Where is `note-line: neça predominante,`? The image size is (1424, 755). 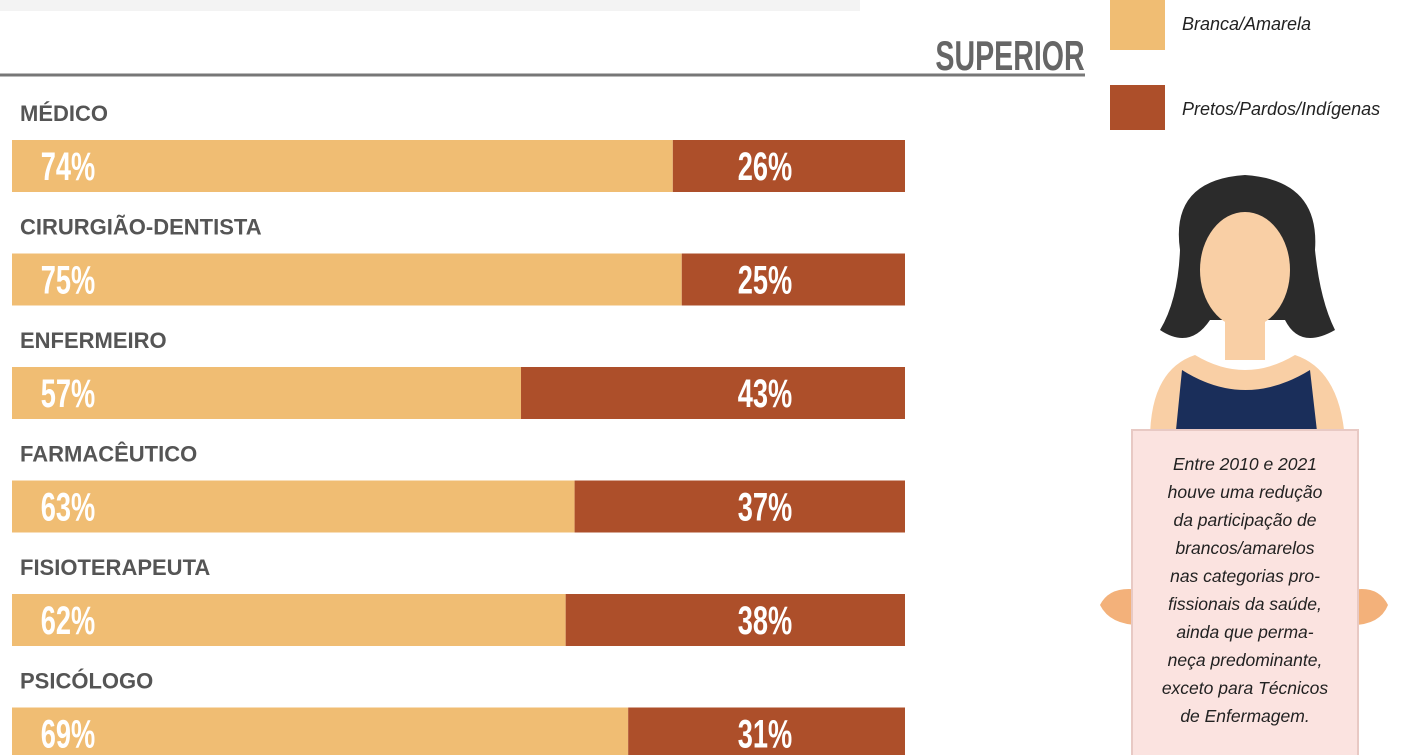
note-line: neça predominante, is located at coordinates (1245, 660).